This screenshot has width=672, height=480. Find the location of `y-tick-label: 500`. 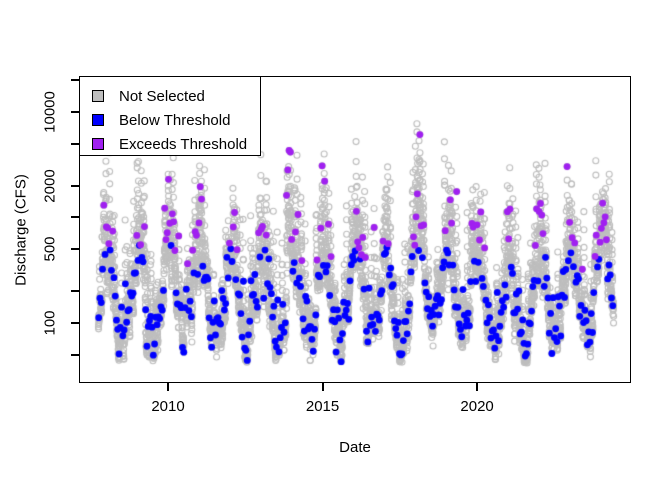

y-tick-label: 500 is located at coordinates (50, 249).